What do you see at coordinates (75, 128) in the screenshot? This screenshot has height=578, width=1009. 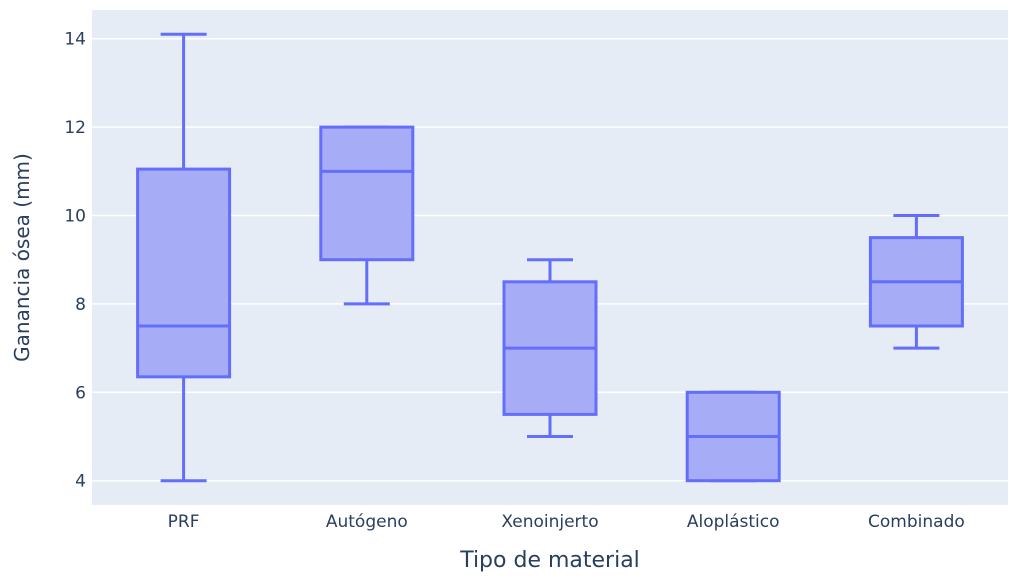 I see `y-tick-label: 12` at bounding box center [75, 128].